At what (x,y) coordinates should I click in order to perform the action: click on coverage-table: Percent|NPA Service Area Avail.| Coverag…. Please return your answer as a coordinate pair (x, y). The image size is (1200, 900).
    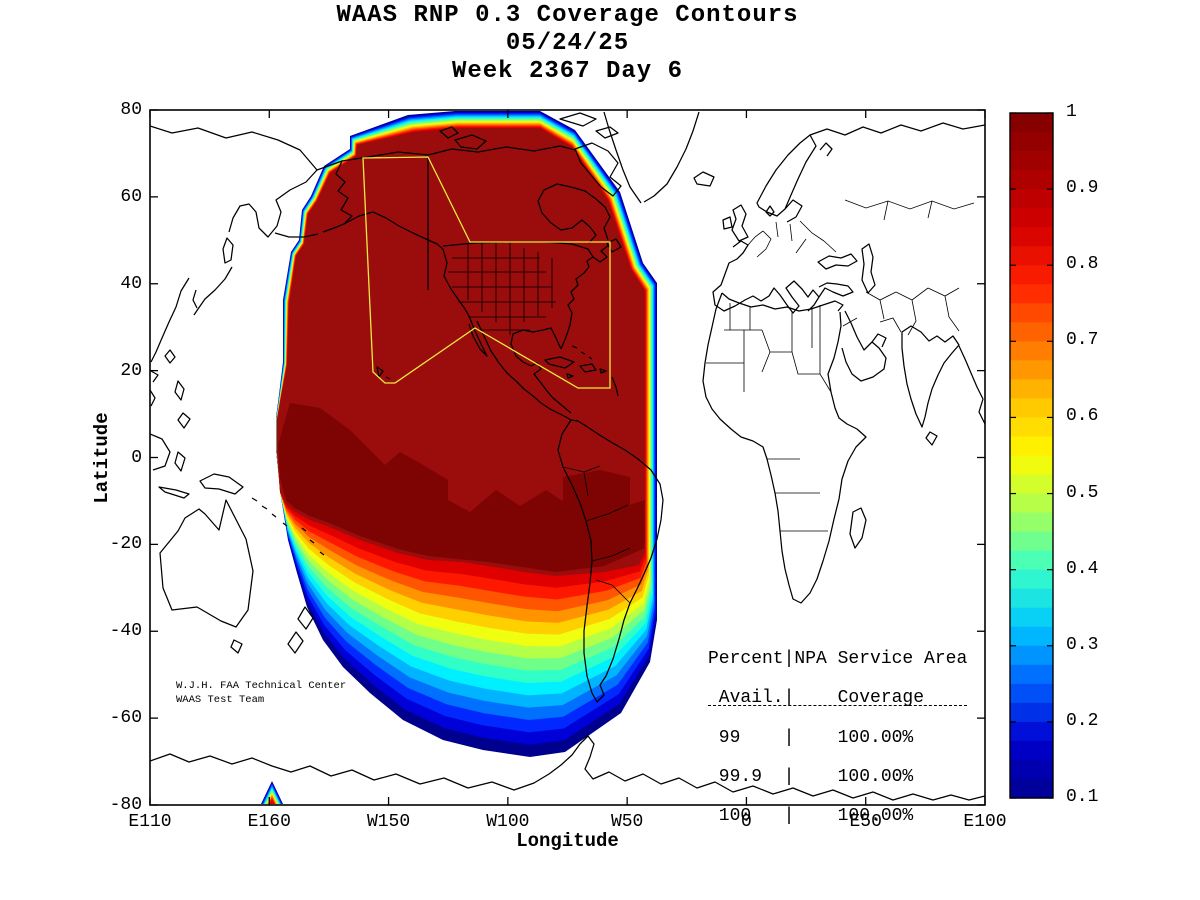
    Looking at the image, I should click on (838, 738).